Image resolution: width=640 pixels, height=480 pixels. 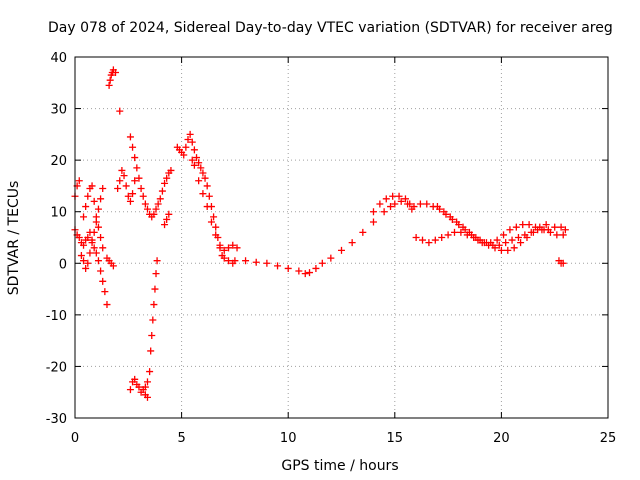 I want to click on y-tick-label: 30, so click(x=58, y=110).